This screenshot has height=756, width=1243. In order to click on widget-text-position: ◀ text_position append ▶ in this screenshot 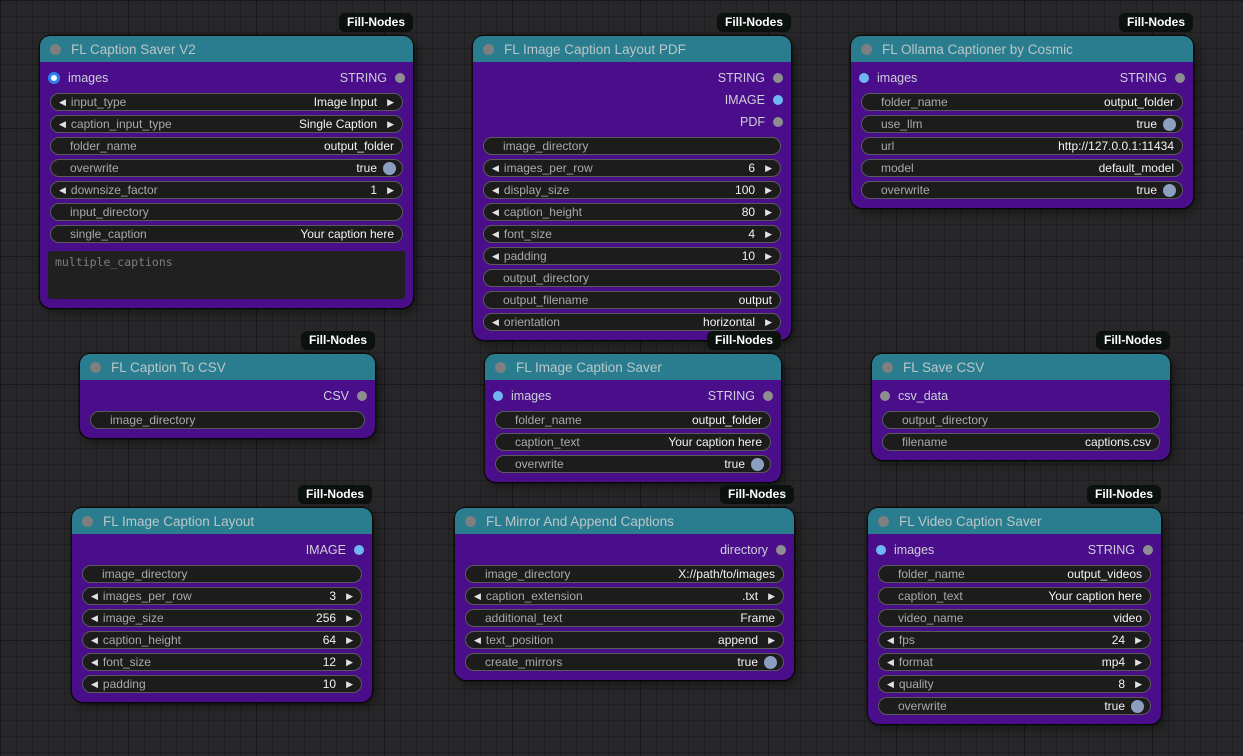, I will do `click(624, 640)`.